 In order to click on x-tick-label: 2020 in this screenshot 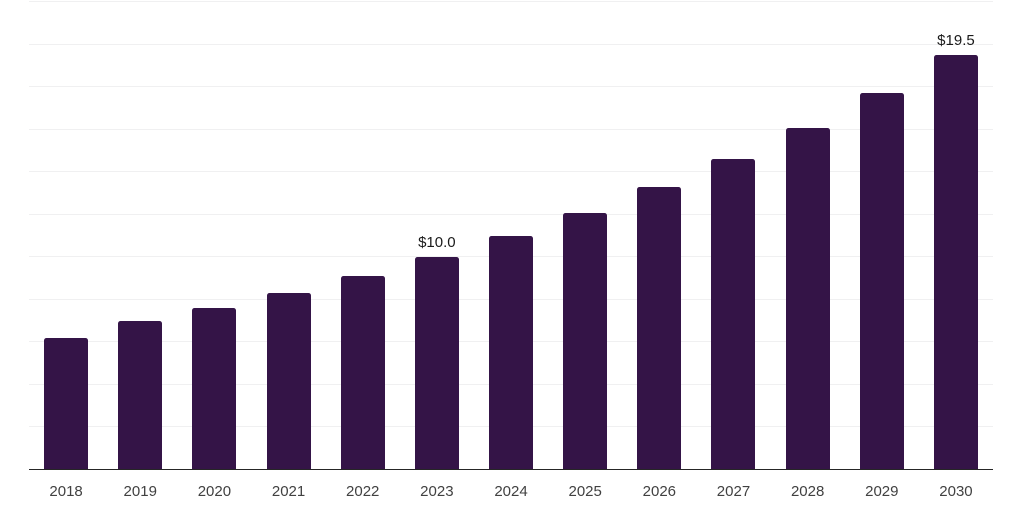, I will do `click(214, 491)`.